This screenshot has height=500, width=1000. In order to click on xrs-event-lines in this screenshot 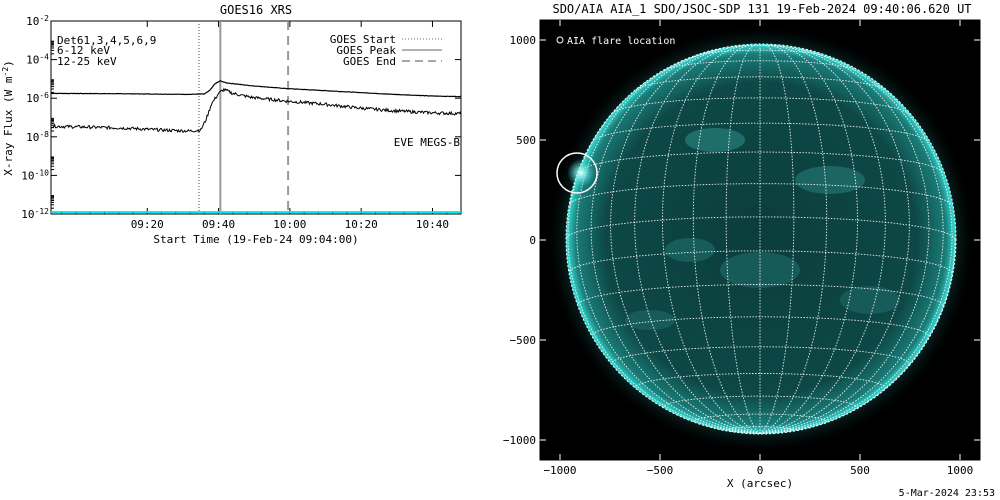, I will do `click(244, 117)`.